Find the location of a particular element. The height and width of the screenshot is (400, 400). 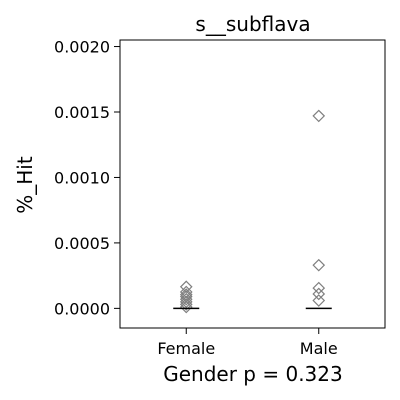

x-tick-label: Female is located at coordinates (186, 348).